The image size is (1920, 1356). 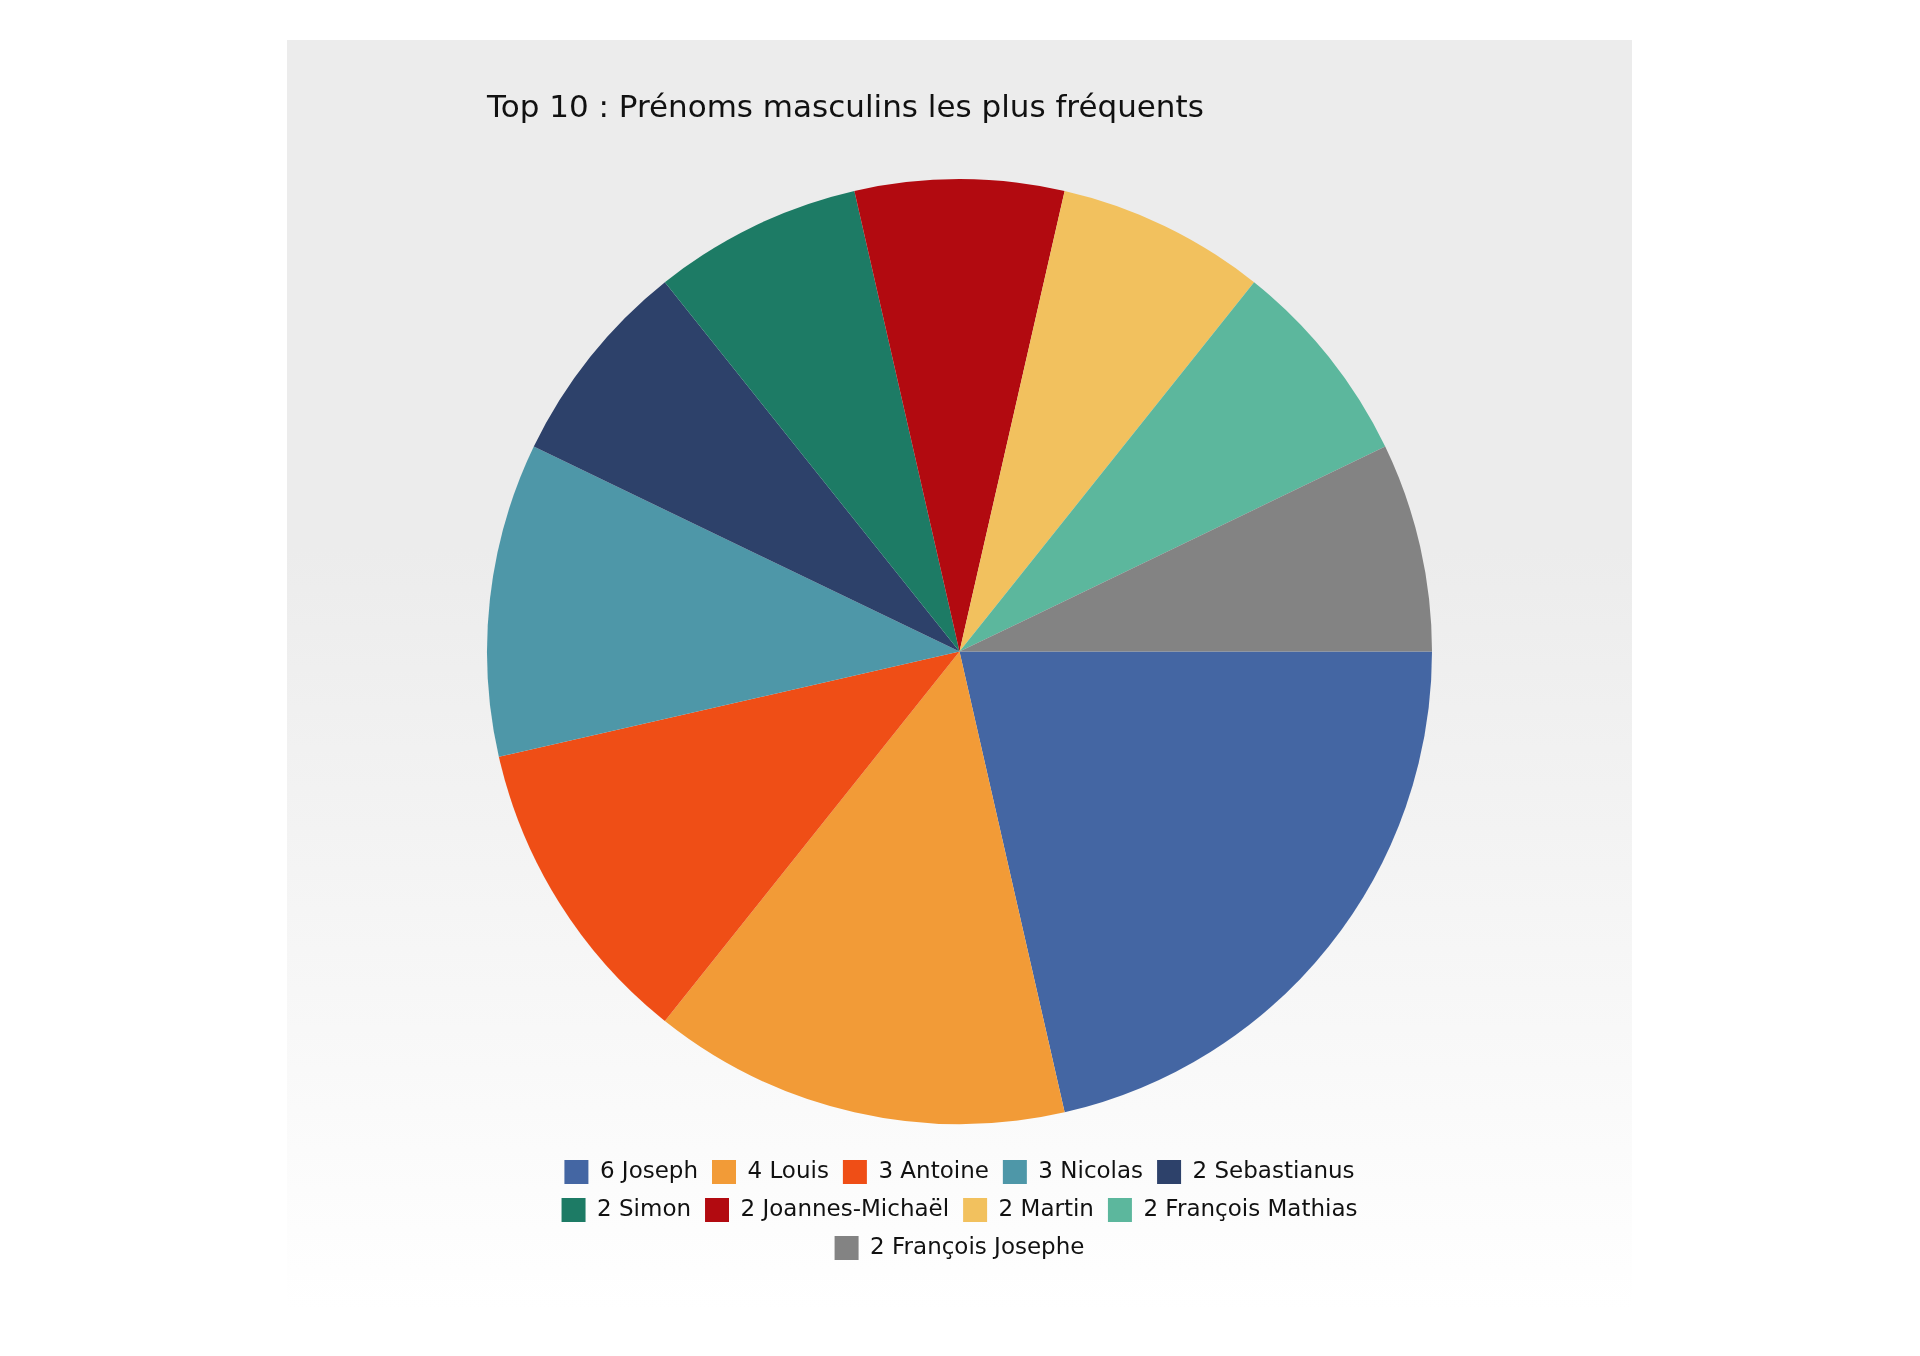 I want to click on legend-label: 6 Joseph, so click(x=649, y=1169).